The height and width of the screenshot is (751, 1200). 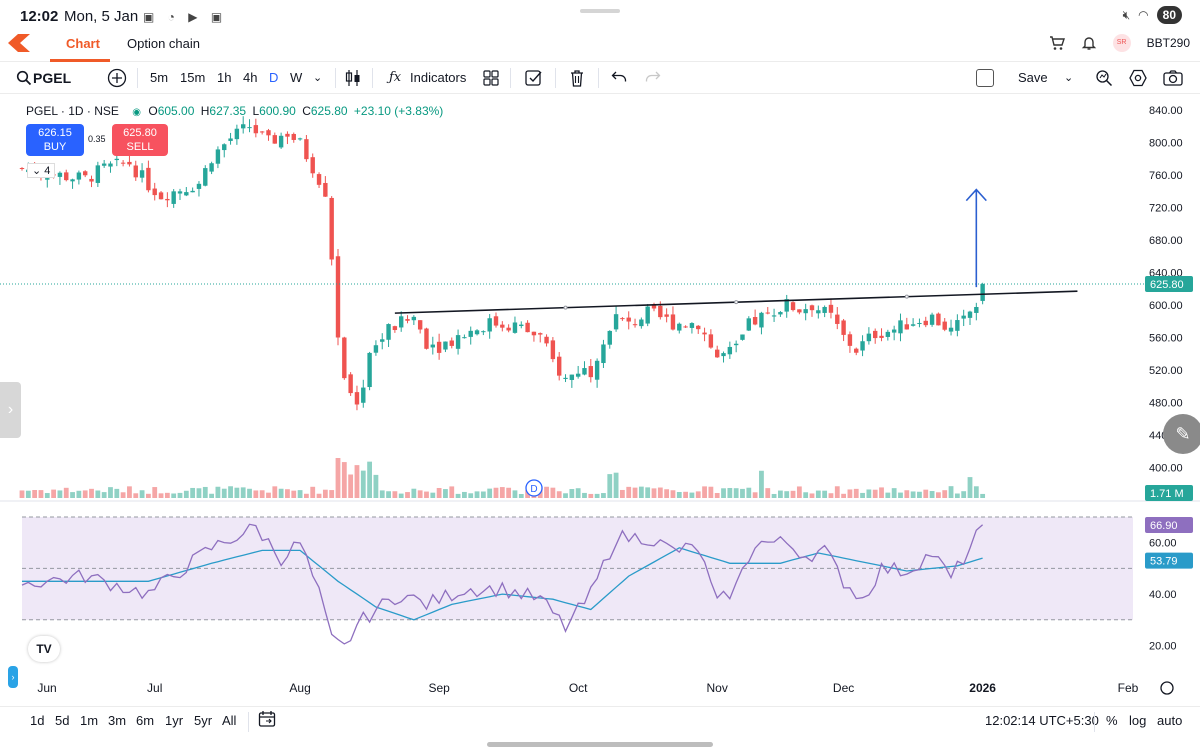 What do you see at coordinates (145, 720) in the screenshot?
I see `range-6m: 6m` at bounding box center [145, 720].